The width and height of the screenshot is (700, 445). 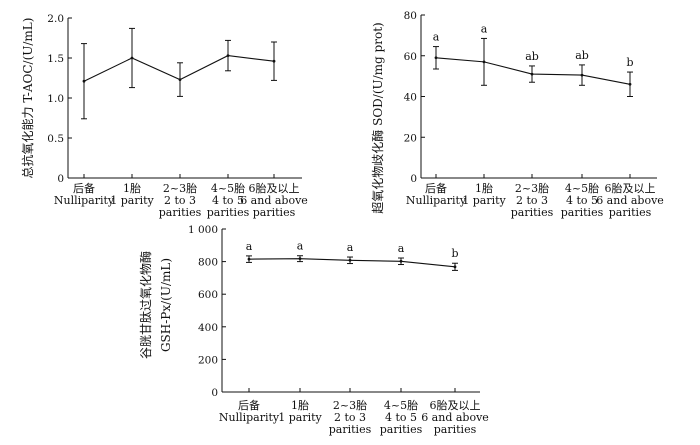 I want to click on y-tick-label: 60, so click(x=410, y=57).